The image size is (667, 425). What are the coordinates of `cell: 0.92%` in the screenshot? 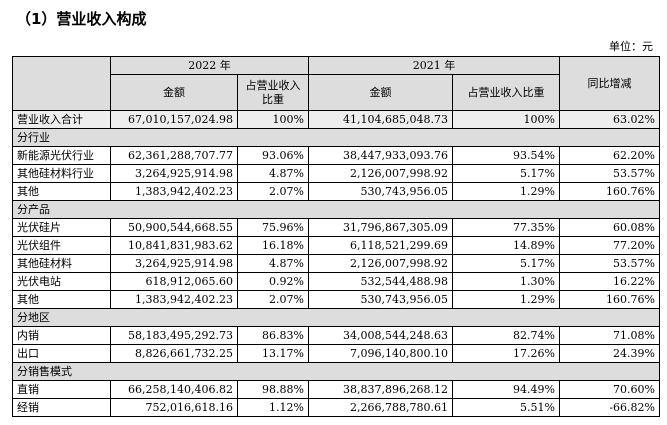 It's located at (273, 281).